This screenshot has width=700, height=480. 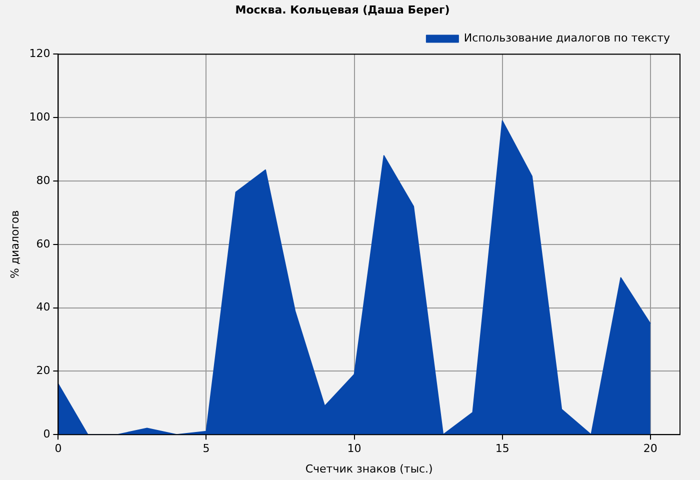 I want to click on y-tick-label: 20, so click(x=43, y=371).